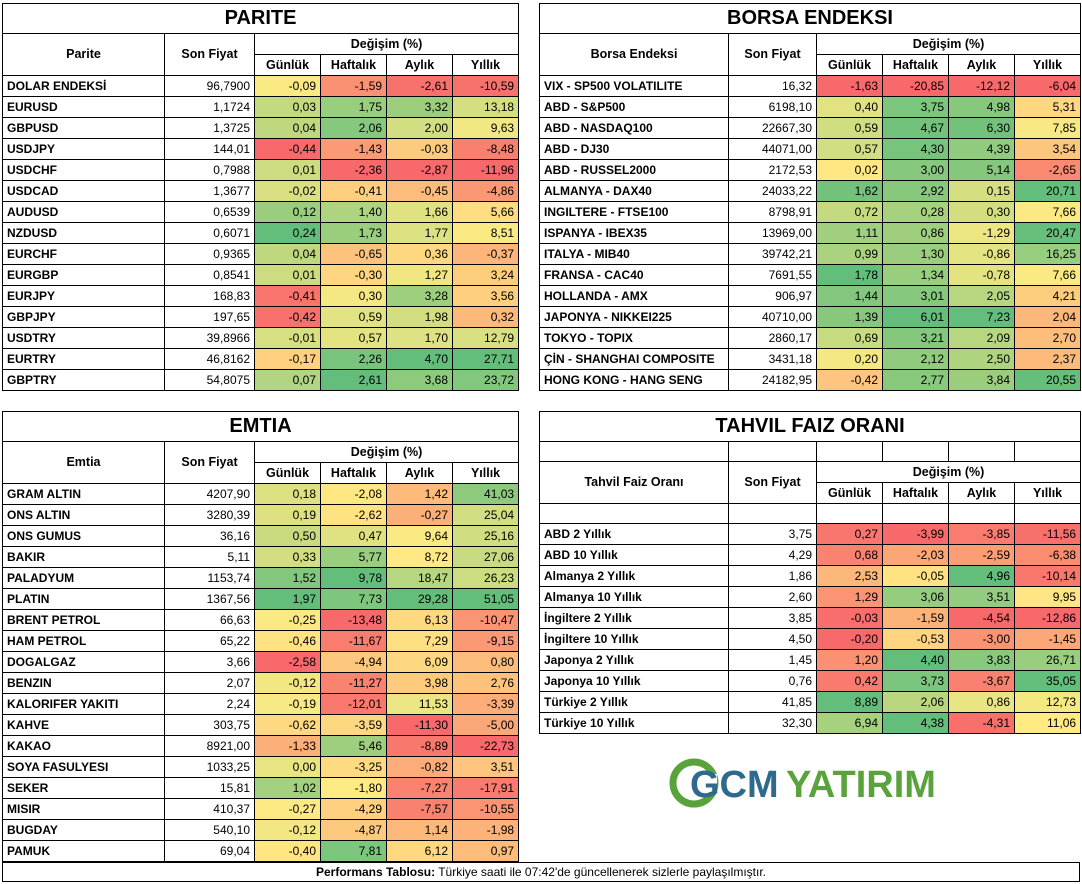  What do you see at coordinates (209, 296) in the screenshot?
I see `parite-row-price: 168,83` at bounding box center [209, 296].